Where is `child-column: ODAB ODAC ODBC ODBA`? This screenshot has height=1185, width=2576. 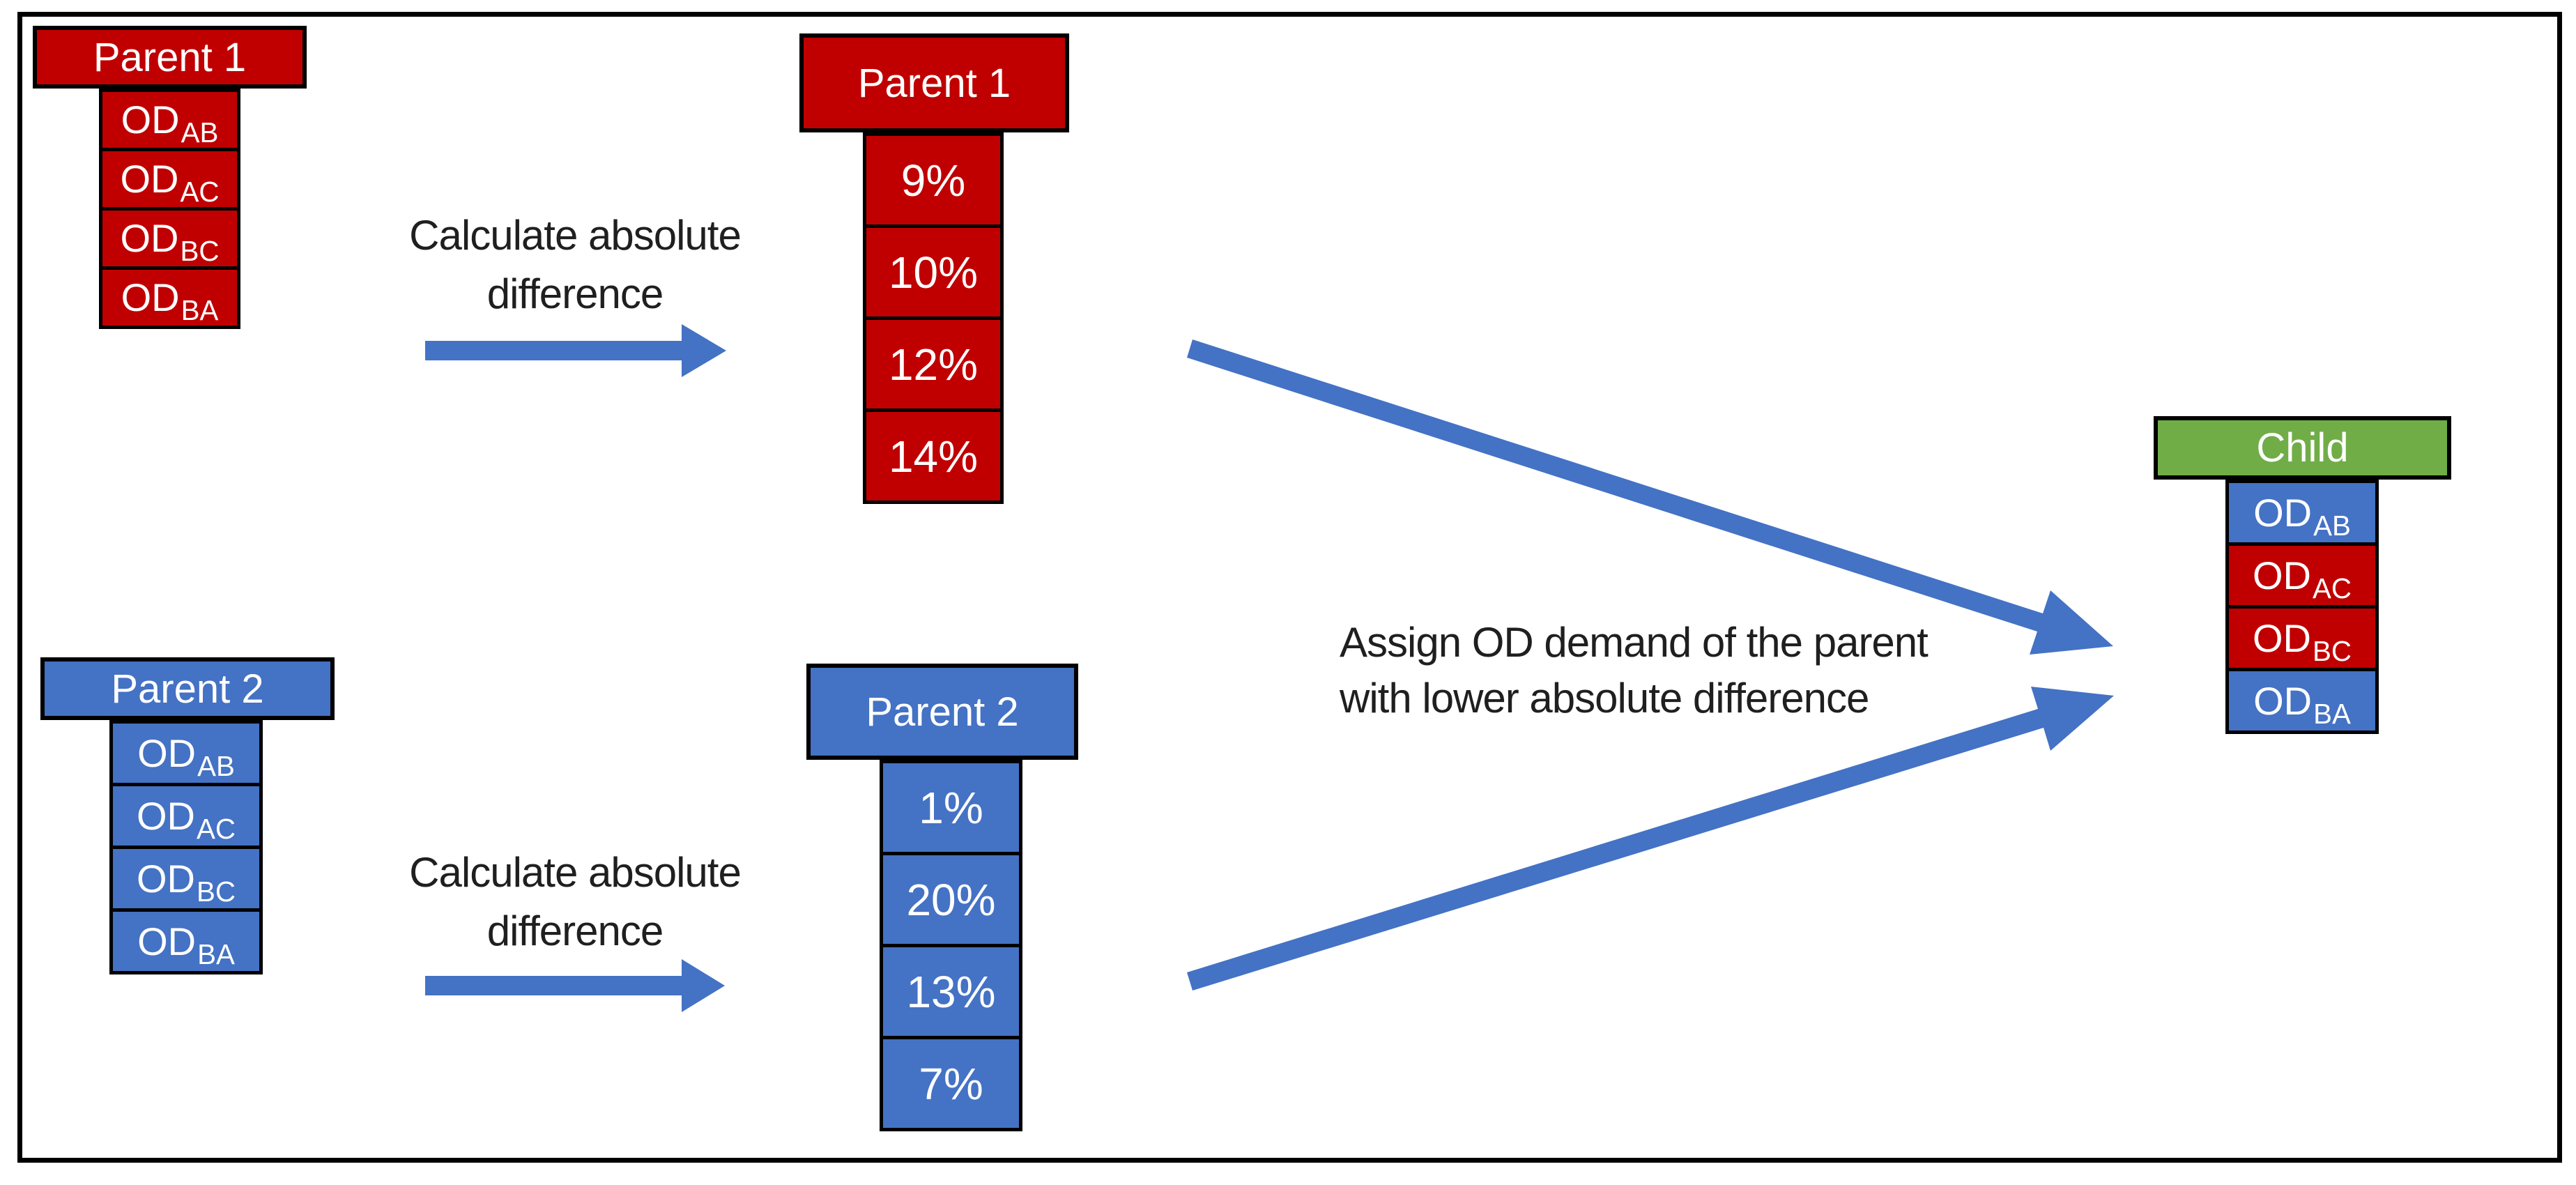 child-column: ODAB ODAC ODBC ODBA is located at coordinates (2302, 607).